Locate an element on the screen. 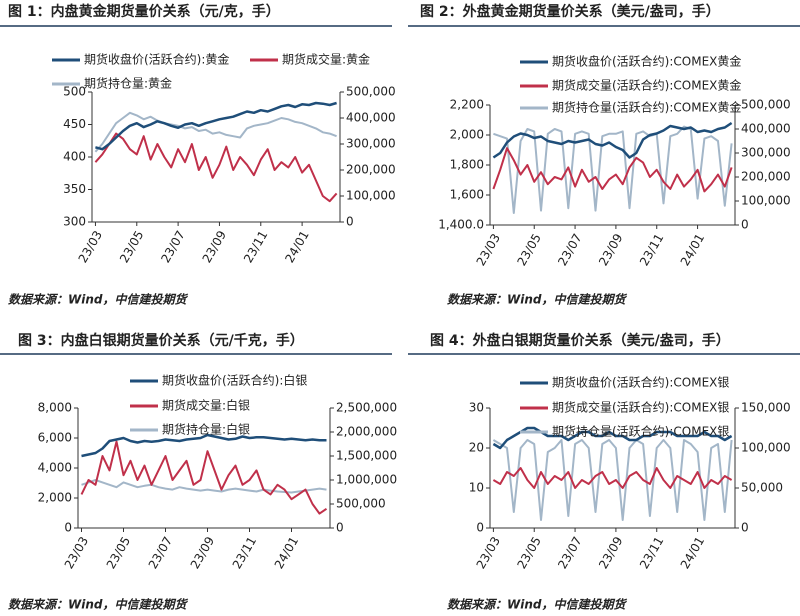 Image resolution: width=800 pixels, height=616 pixels. chart-title: 图 3：内盘白银期货量价关系（元/千克，手） is located at coordinates (161, 340).